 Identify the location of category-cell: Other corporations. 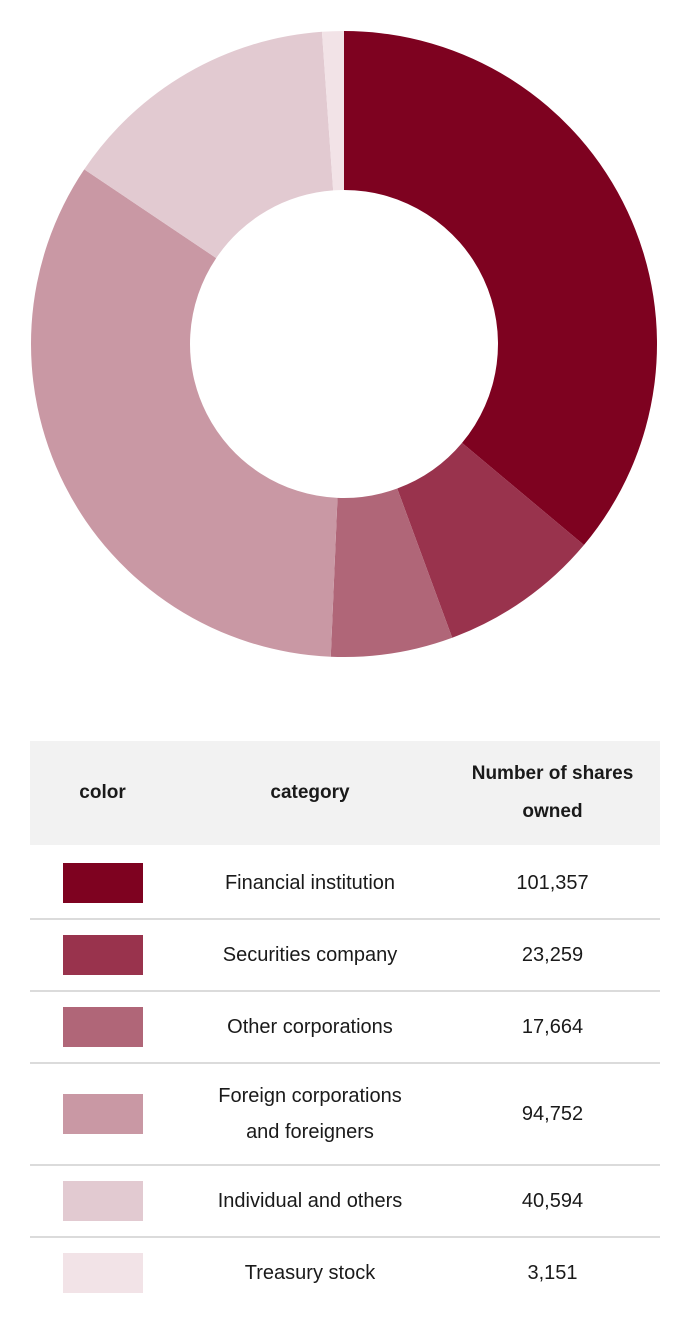
(310, 1027).